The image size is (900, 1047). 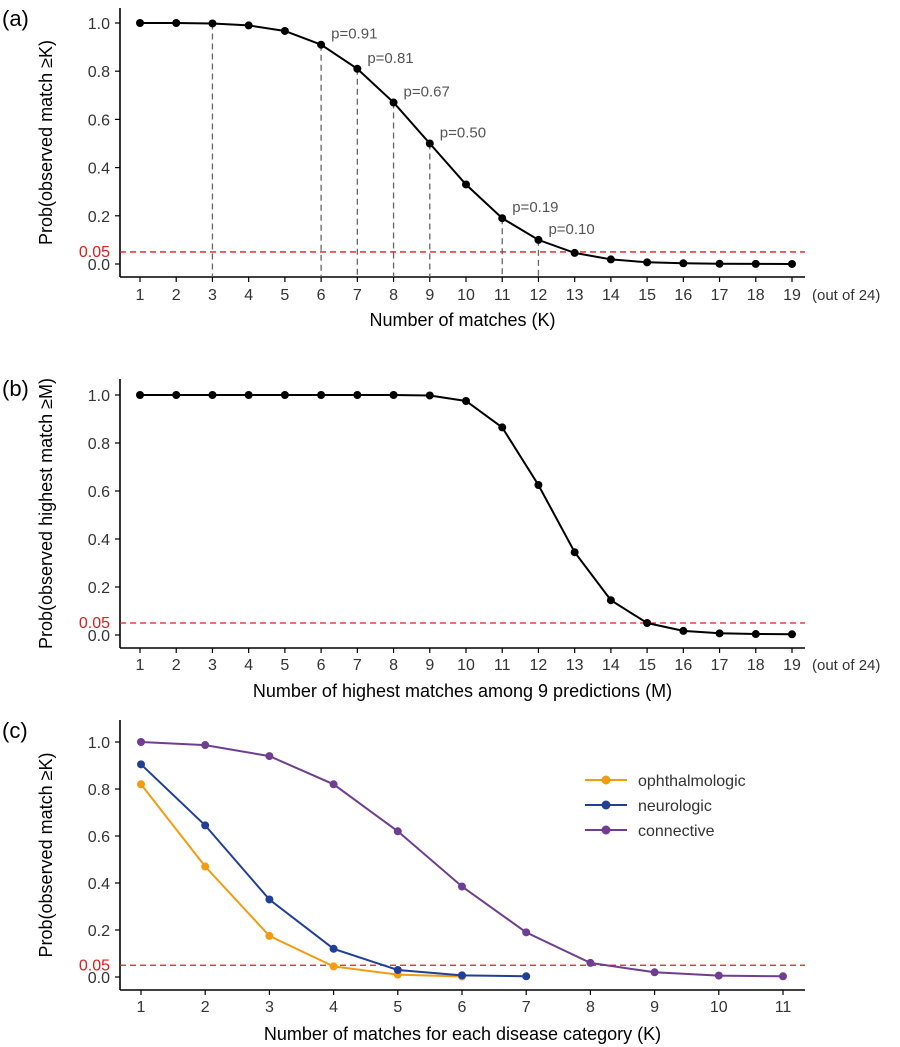 I want to click on x-tick-label: 5, so click(x=397, y=1007).